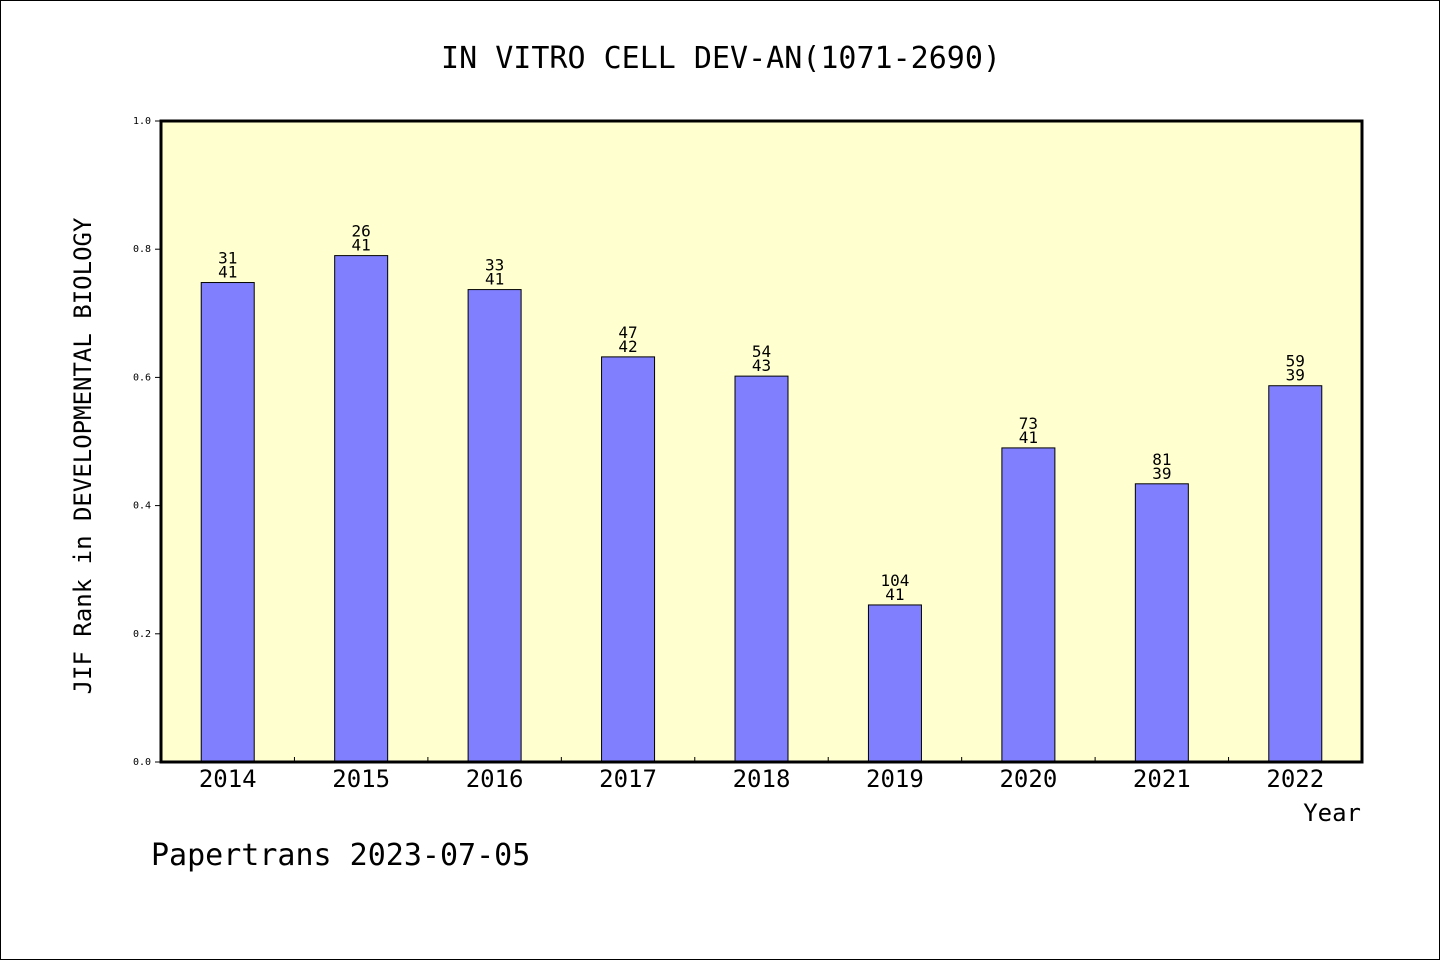 Image resolution: width=1440 pixels, height=961 pixels. What do you see at coordinates (227, 522) in the screenshot?
I see `bar-2014` at bounding box center [227, 522].